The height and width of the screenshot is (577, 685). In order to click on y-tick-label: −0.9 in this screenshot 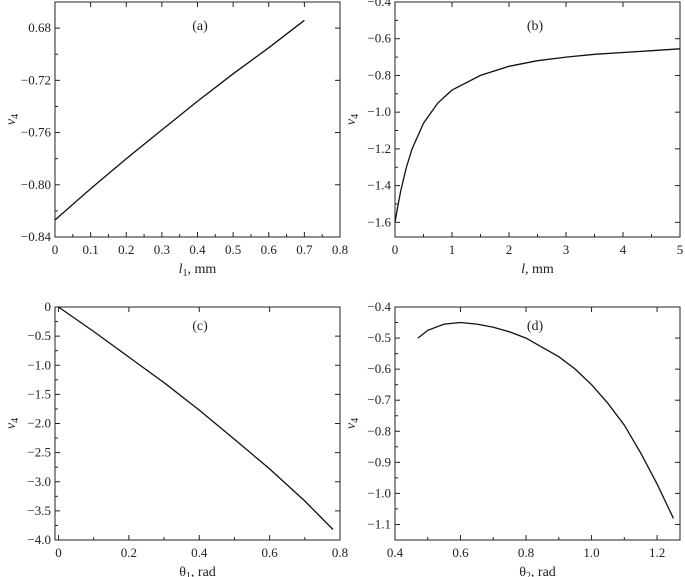, I will do `click(379, 461)`.